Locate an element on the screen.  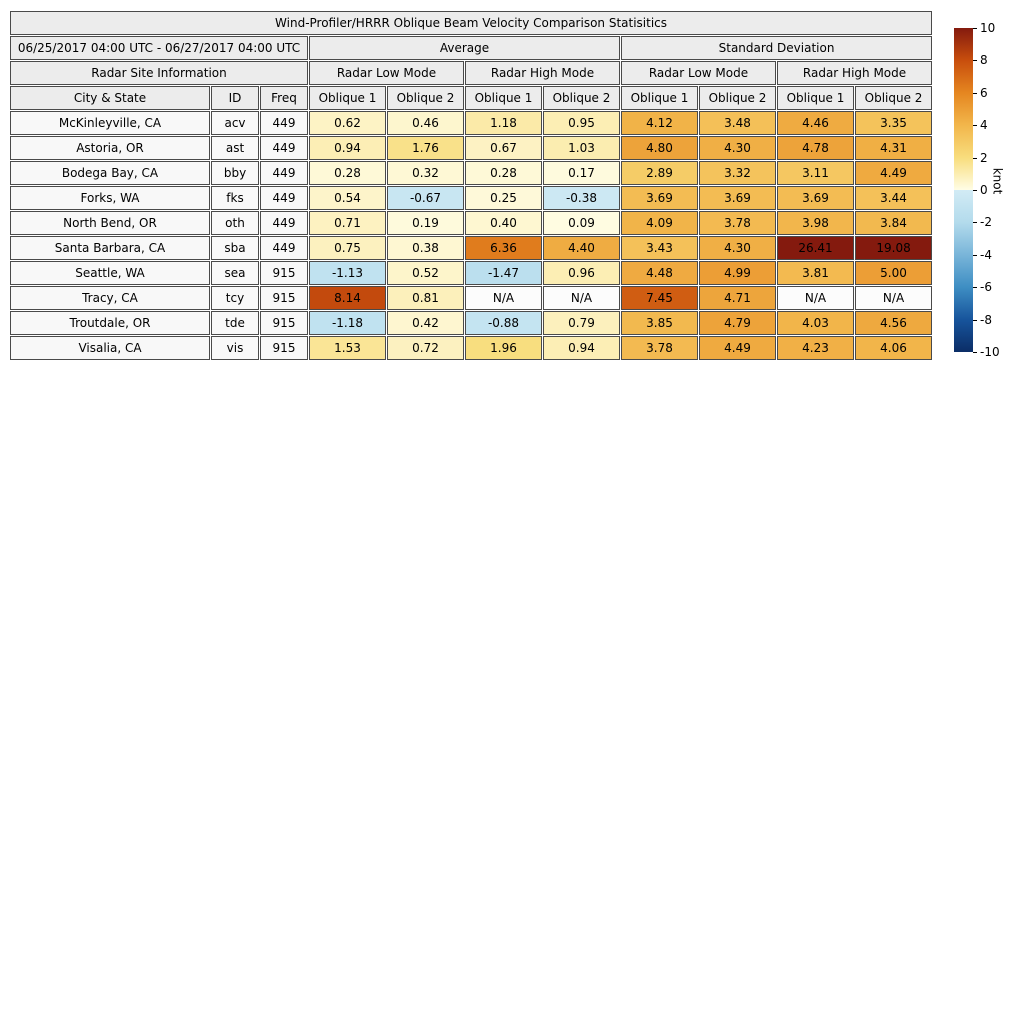
value-cell: 4.78 is located at coordinates (815, 148).